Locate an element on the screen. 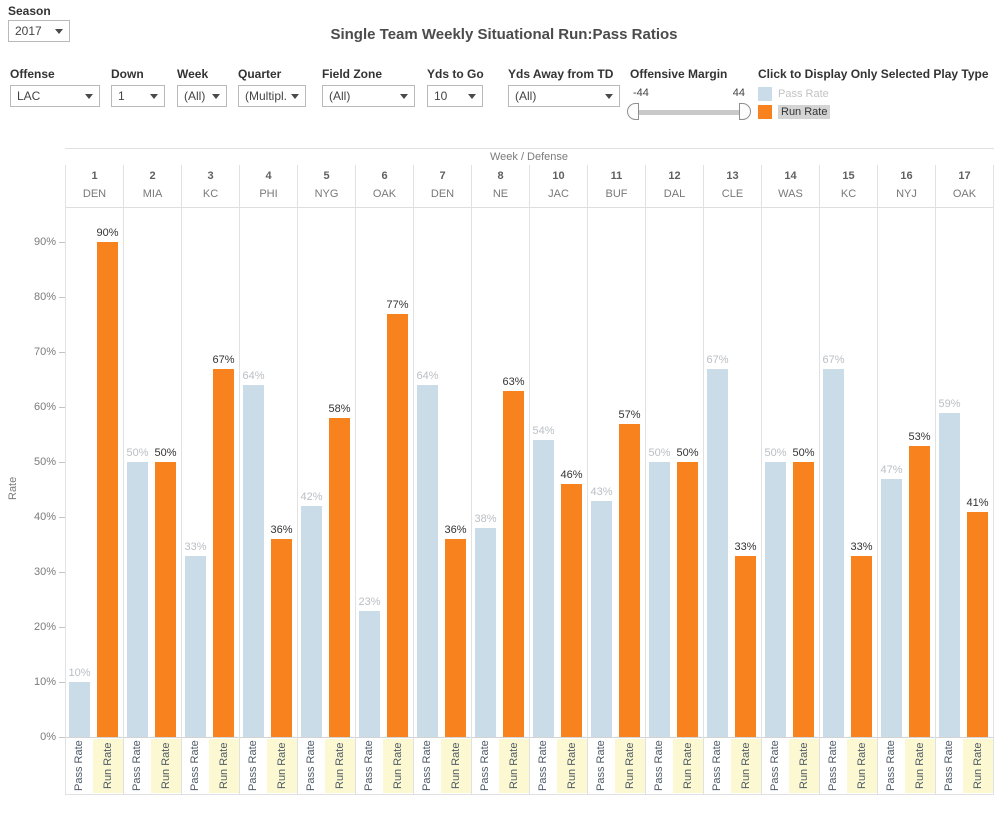  field-zone-dropdown: (All) is located at coordinates (368, 96).